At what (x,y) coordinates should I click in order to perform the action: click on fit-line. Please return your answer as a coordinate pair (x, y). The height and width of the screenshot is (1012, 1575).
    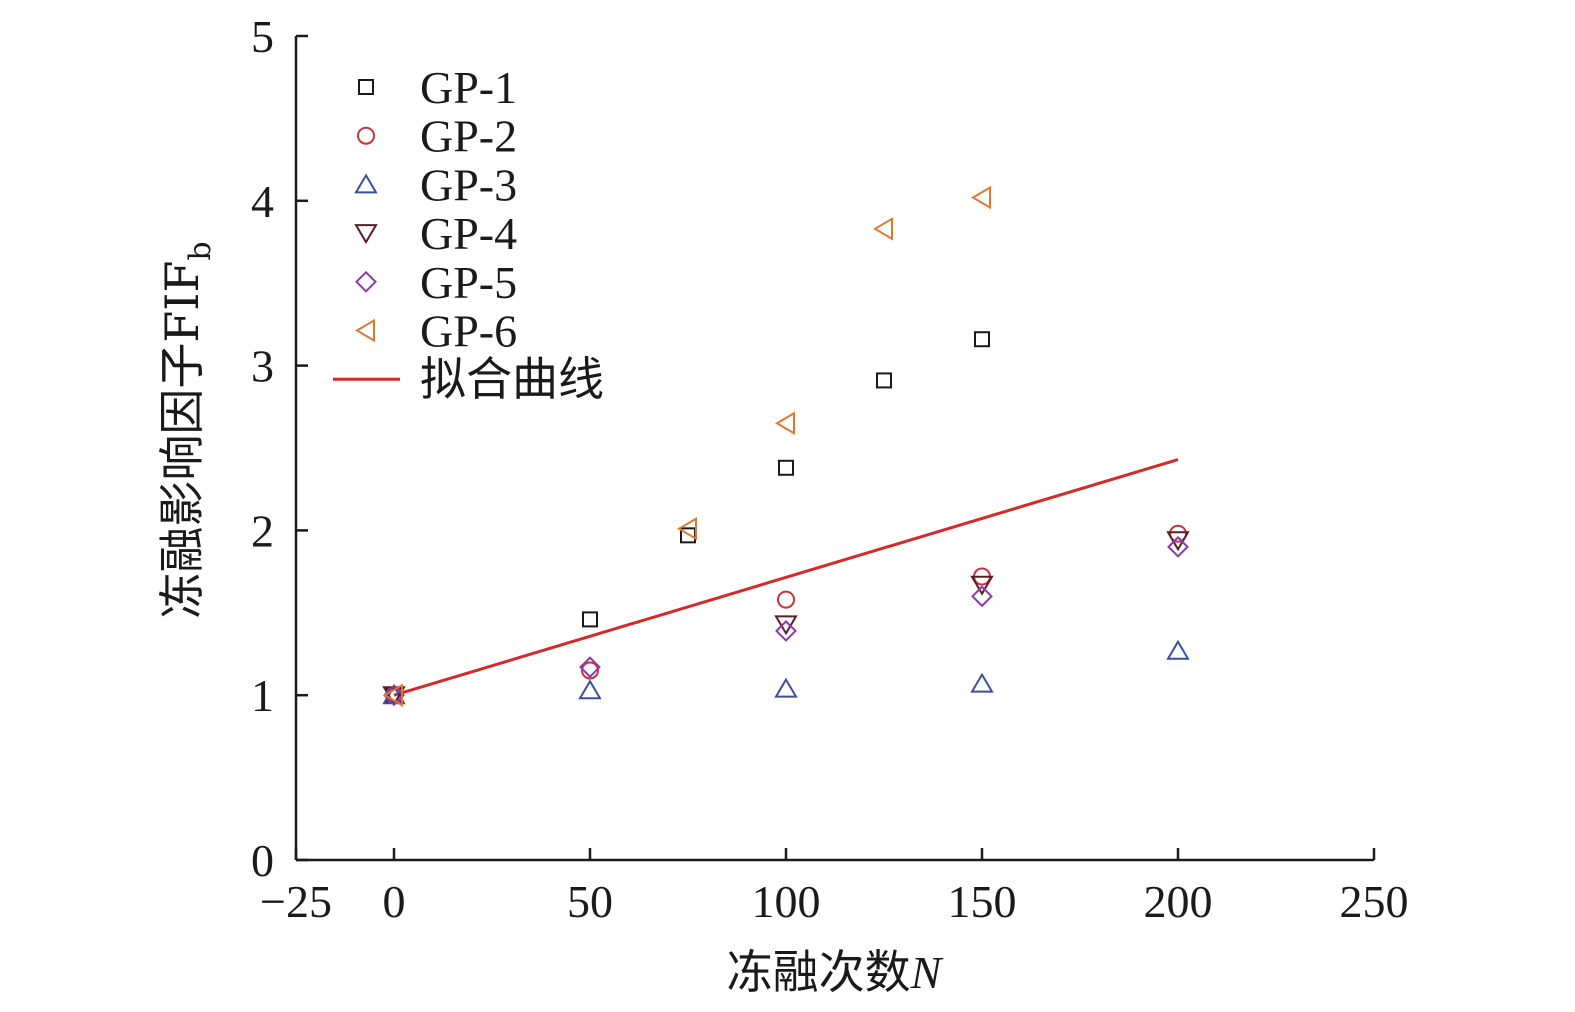
    Looking at the image, I should click on (786, 577).